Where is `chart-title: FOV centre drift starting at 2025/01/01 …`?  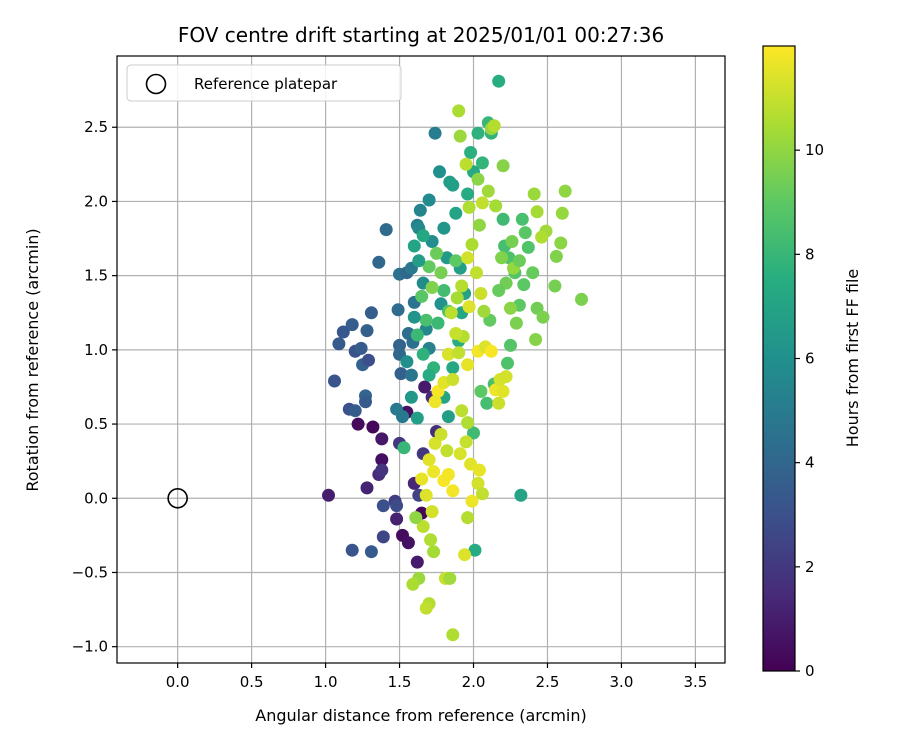
chart-title: FOV centre drift starting at 2025/01/01 … is located at coordinates (421, 35).